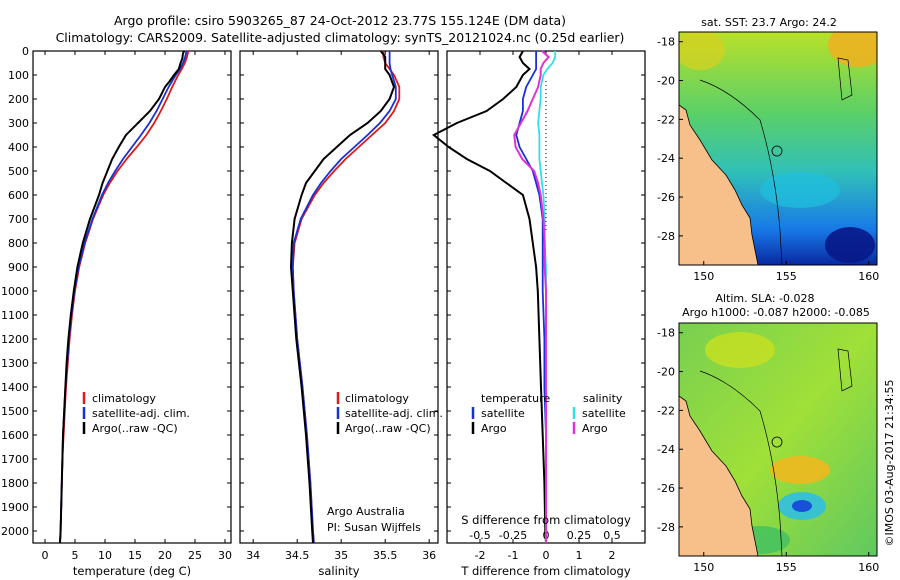 The height and width of the screenshot is (580, 900). Describe the element at coordinates (105, 555) in the screenshot. I see `x-tick-label: 10` at that location.